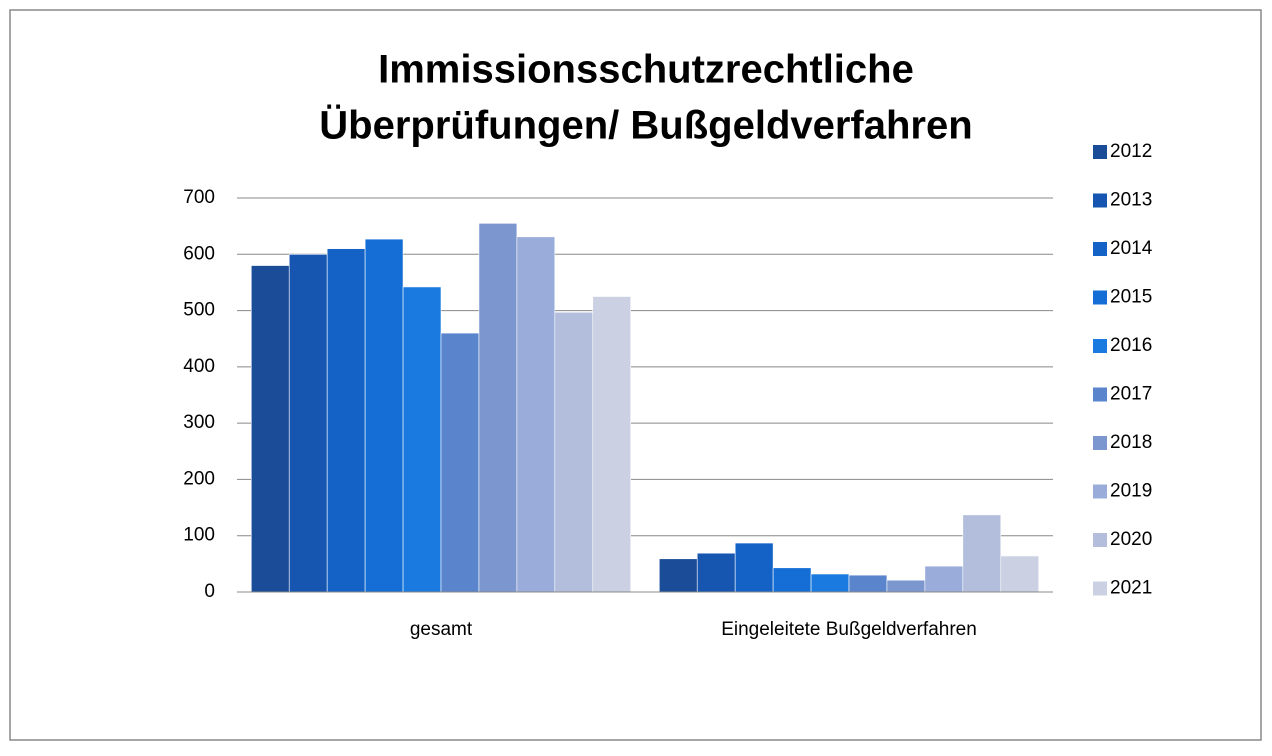 This screenshot has height=756, width=1272. Describe the element at coordinates (646, 70) in the screenshot. I see `chart-title: Immissionsschutzrechtliche` at that location.